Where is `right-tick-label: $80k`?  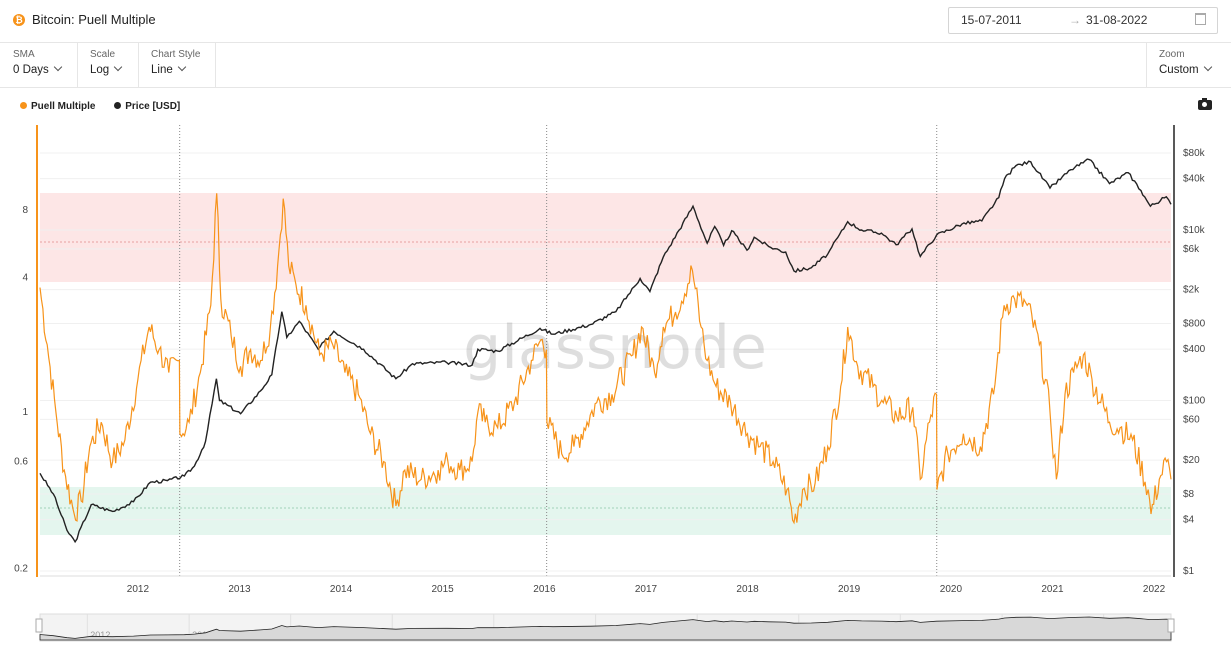
right-tick-label: $80k is located at coordinates (1194, 153).